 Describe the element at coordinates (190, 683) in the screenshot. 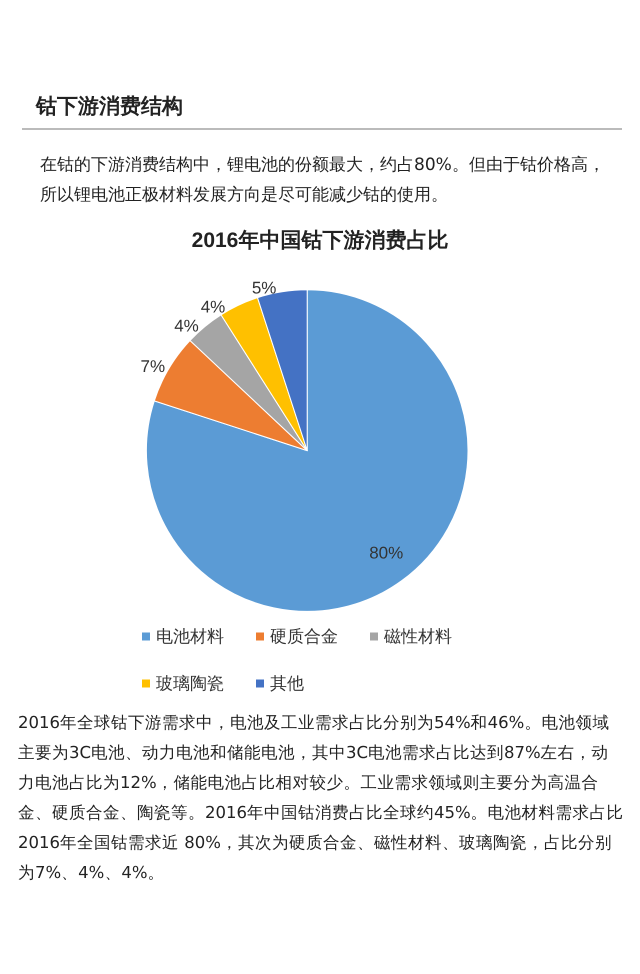

I see `legend-label: 玻璃陶瓷` at that location.